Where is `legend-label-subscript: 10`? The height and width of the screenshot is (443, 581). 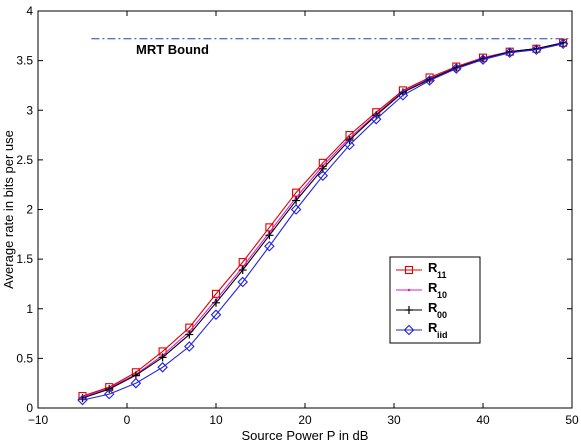
legend-label-subscript: 10 is located at coordinates (442, 295).